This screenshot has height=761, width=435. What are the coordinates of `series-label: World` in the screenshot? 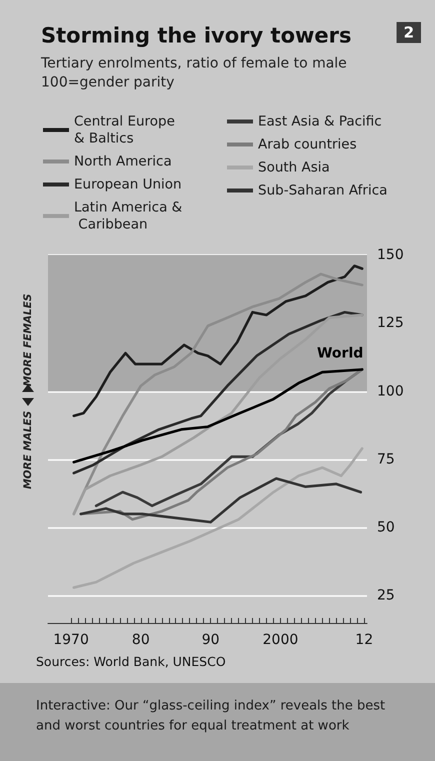 It's located at (340, 353).